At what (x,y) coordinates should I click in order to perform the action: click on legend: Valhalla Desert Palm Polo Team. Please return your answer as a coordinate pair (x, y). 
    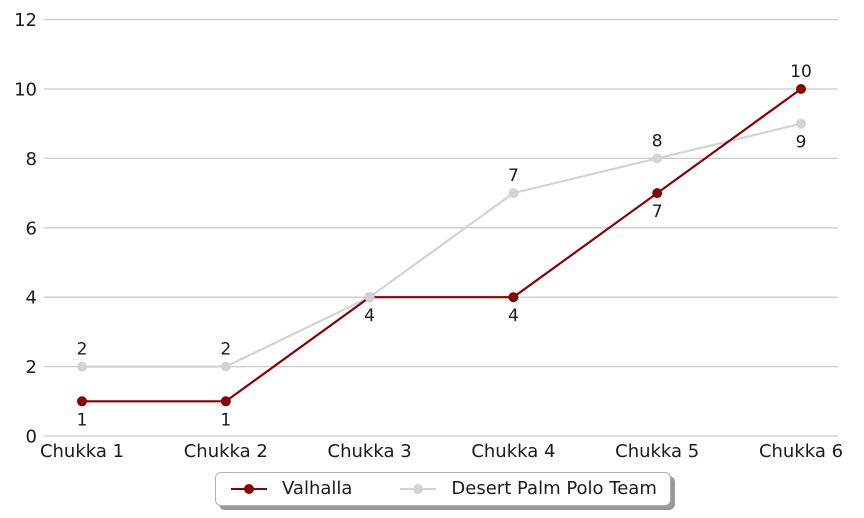
    Looking at the image, I should click on (443, 489).